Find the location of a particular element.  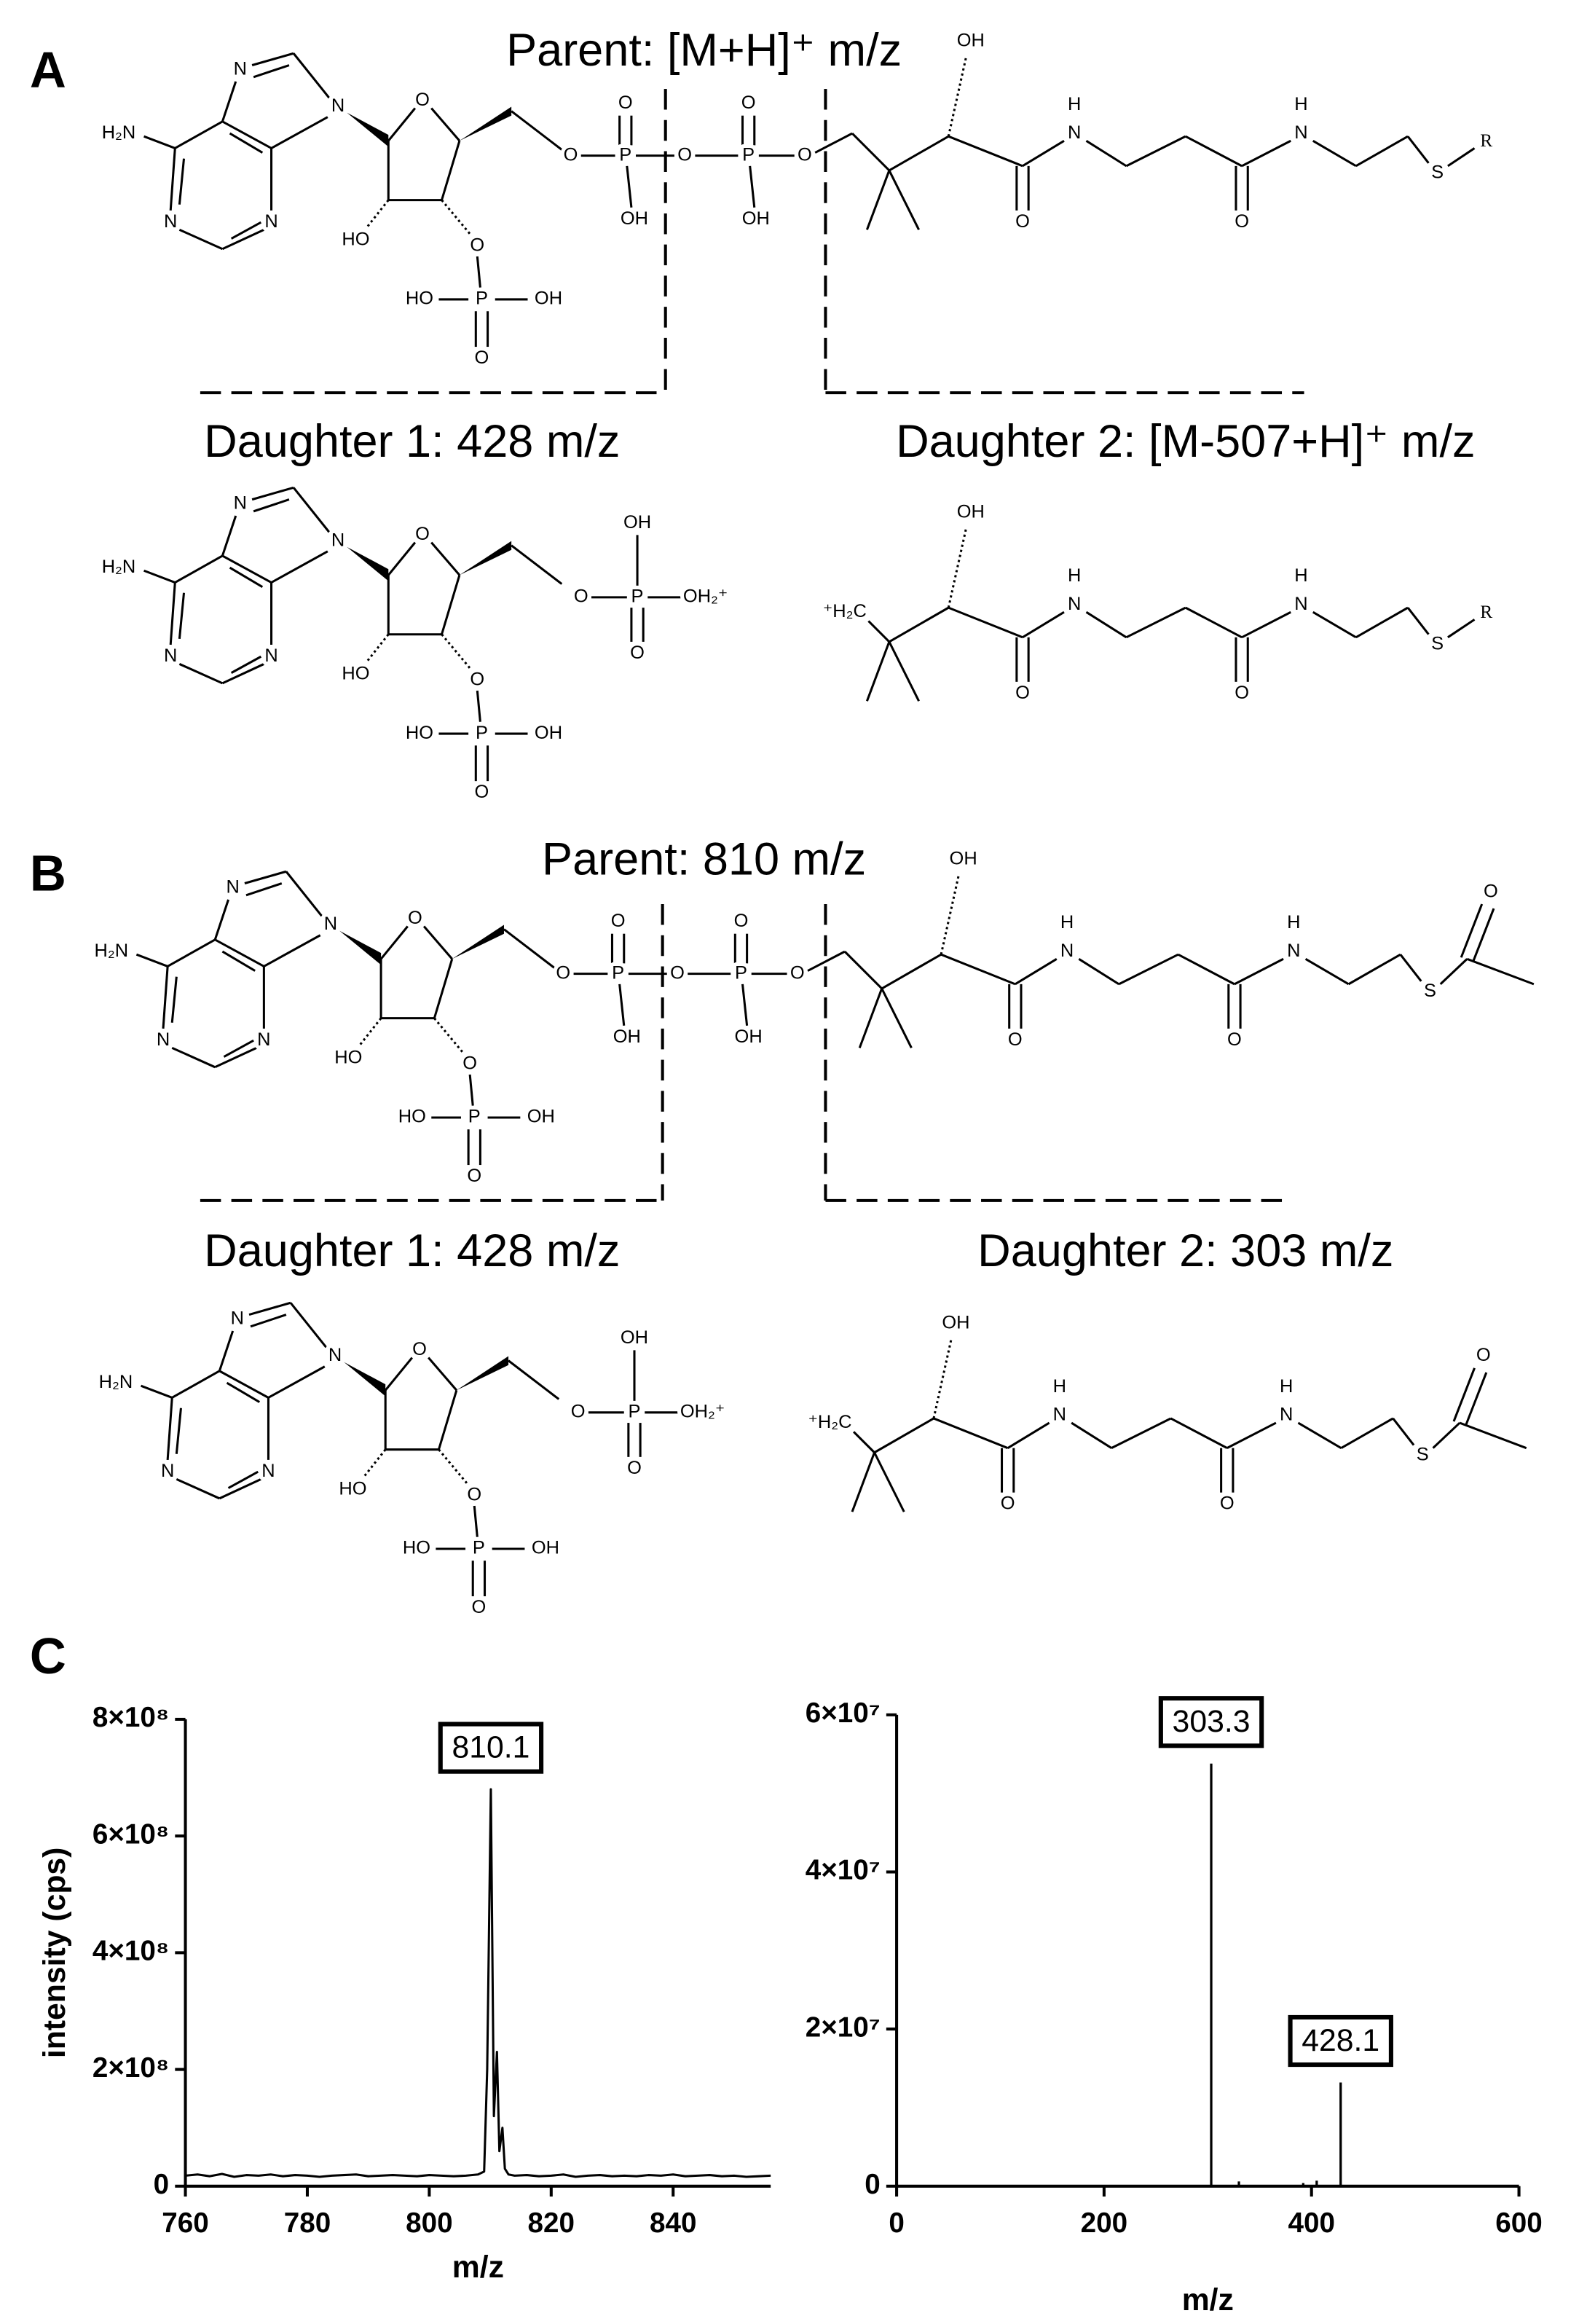

annotation-label: 303.3 is located at coordinates (1212, 1721).